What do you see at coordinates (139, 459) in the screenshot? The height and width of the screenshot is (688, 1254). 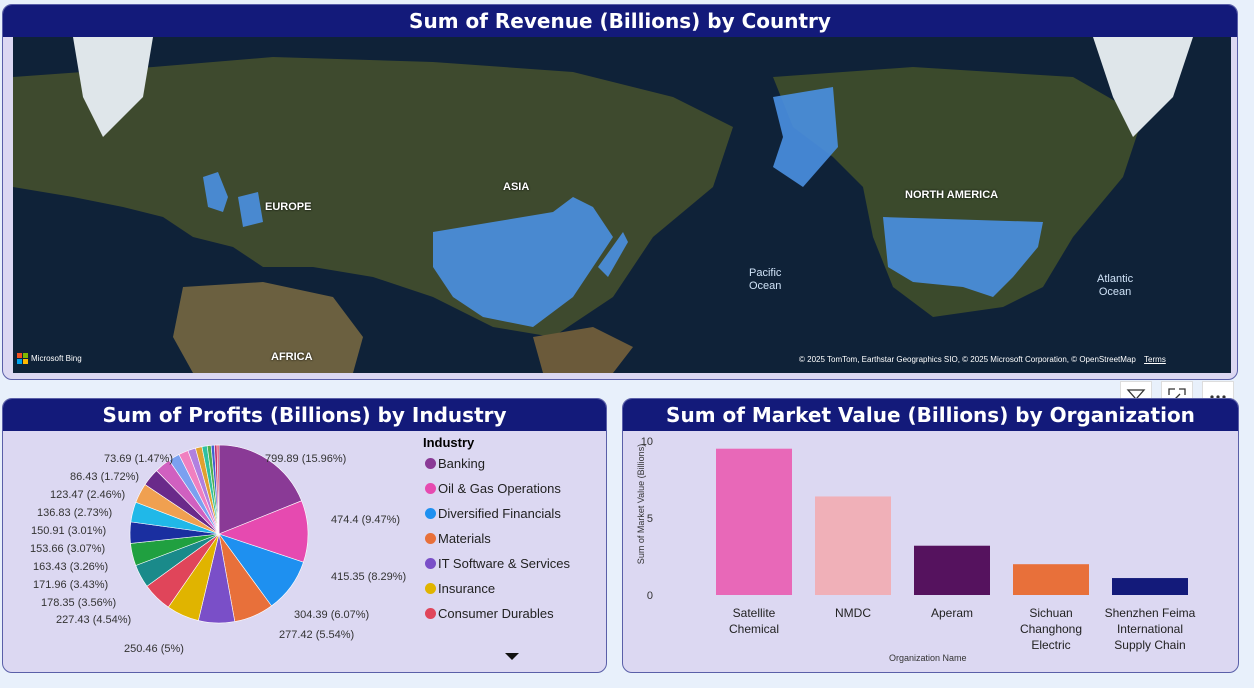 I see `pie-data-label: 73.69 (1.47%)` at bounding box center [139, 459].